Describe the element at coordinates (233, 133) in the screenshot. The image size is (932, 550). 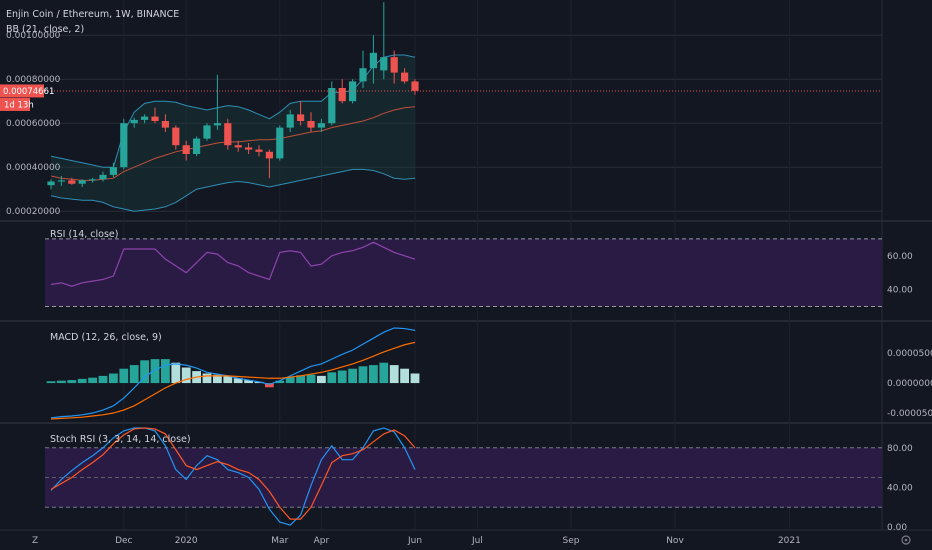
I see `bollinger-band-fill` at that location.